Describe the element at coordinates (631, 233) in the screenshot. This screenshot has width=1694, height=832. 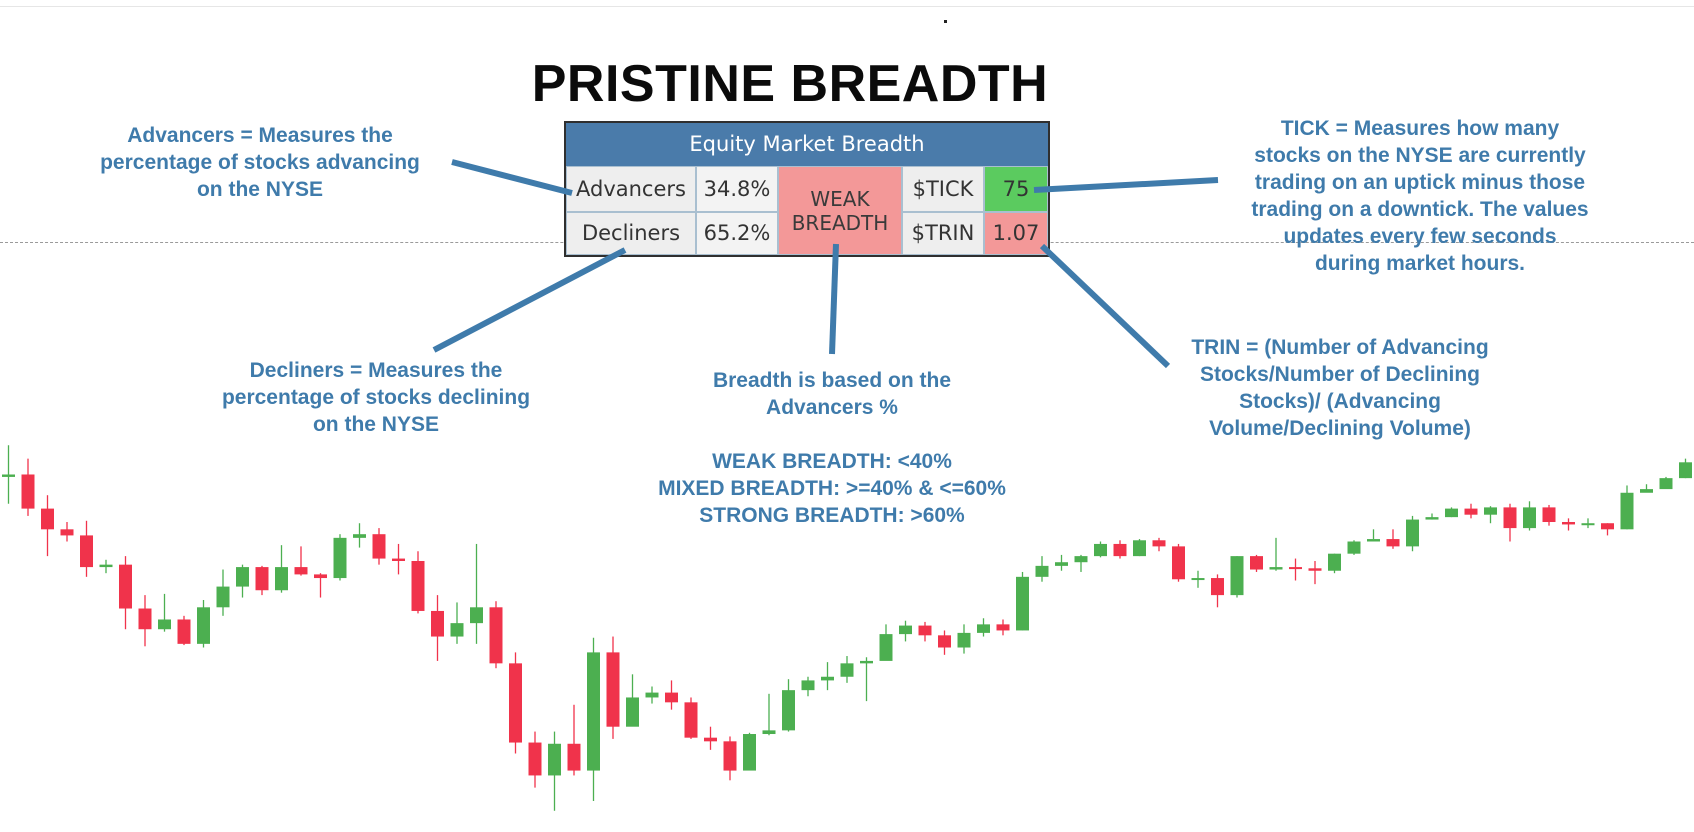
I see `decliners-label: Decliners` at that location.